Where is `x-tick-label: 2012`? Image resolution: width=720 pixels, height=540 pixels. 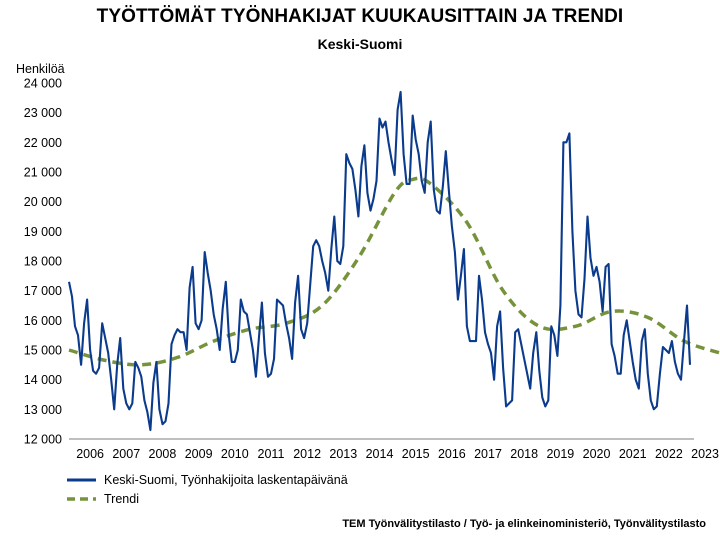
x-tick-label: 2012 is located at coordinates (307, 454).